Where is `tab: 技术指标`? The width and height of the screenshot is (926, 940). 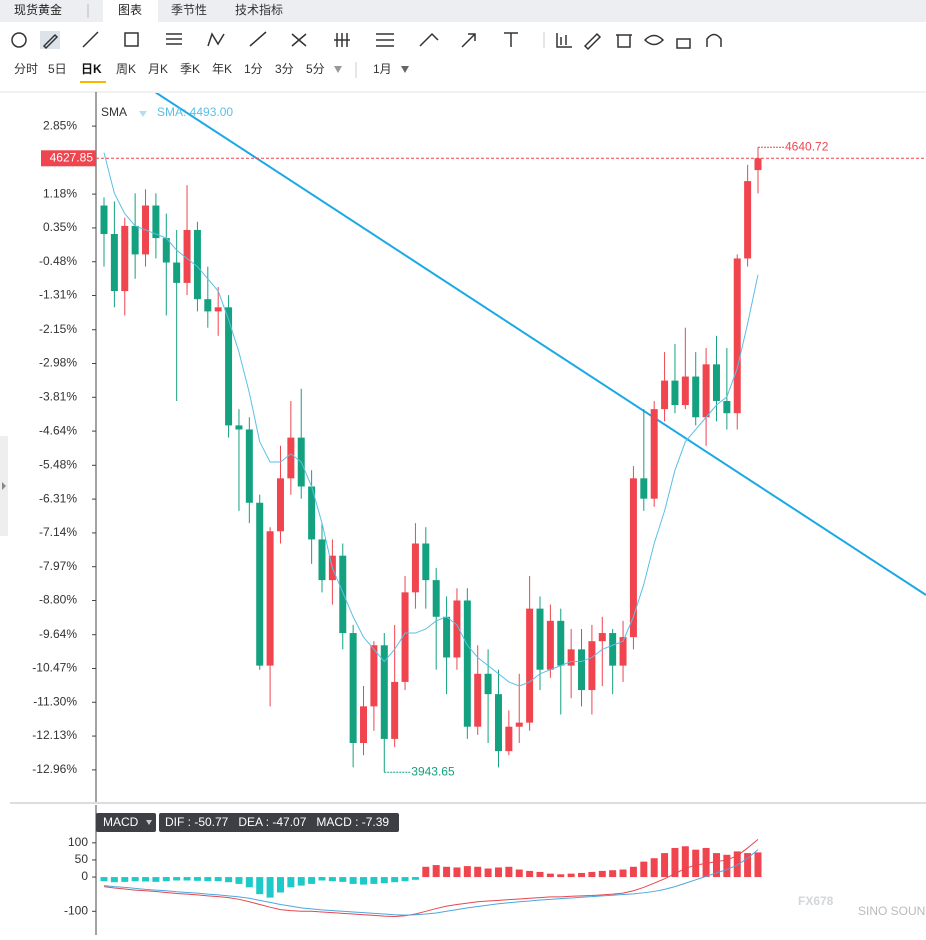
tab: 技术指标 is located at coordinates (259, 9).